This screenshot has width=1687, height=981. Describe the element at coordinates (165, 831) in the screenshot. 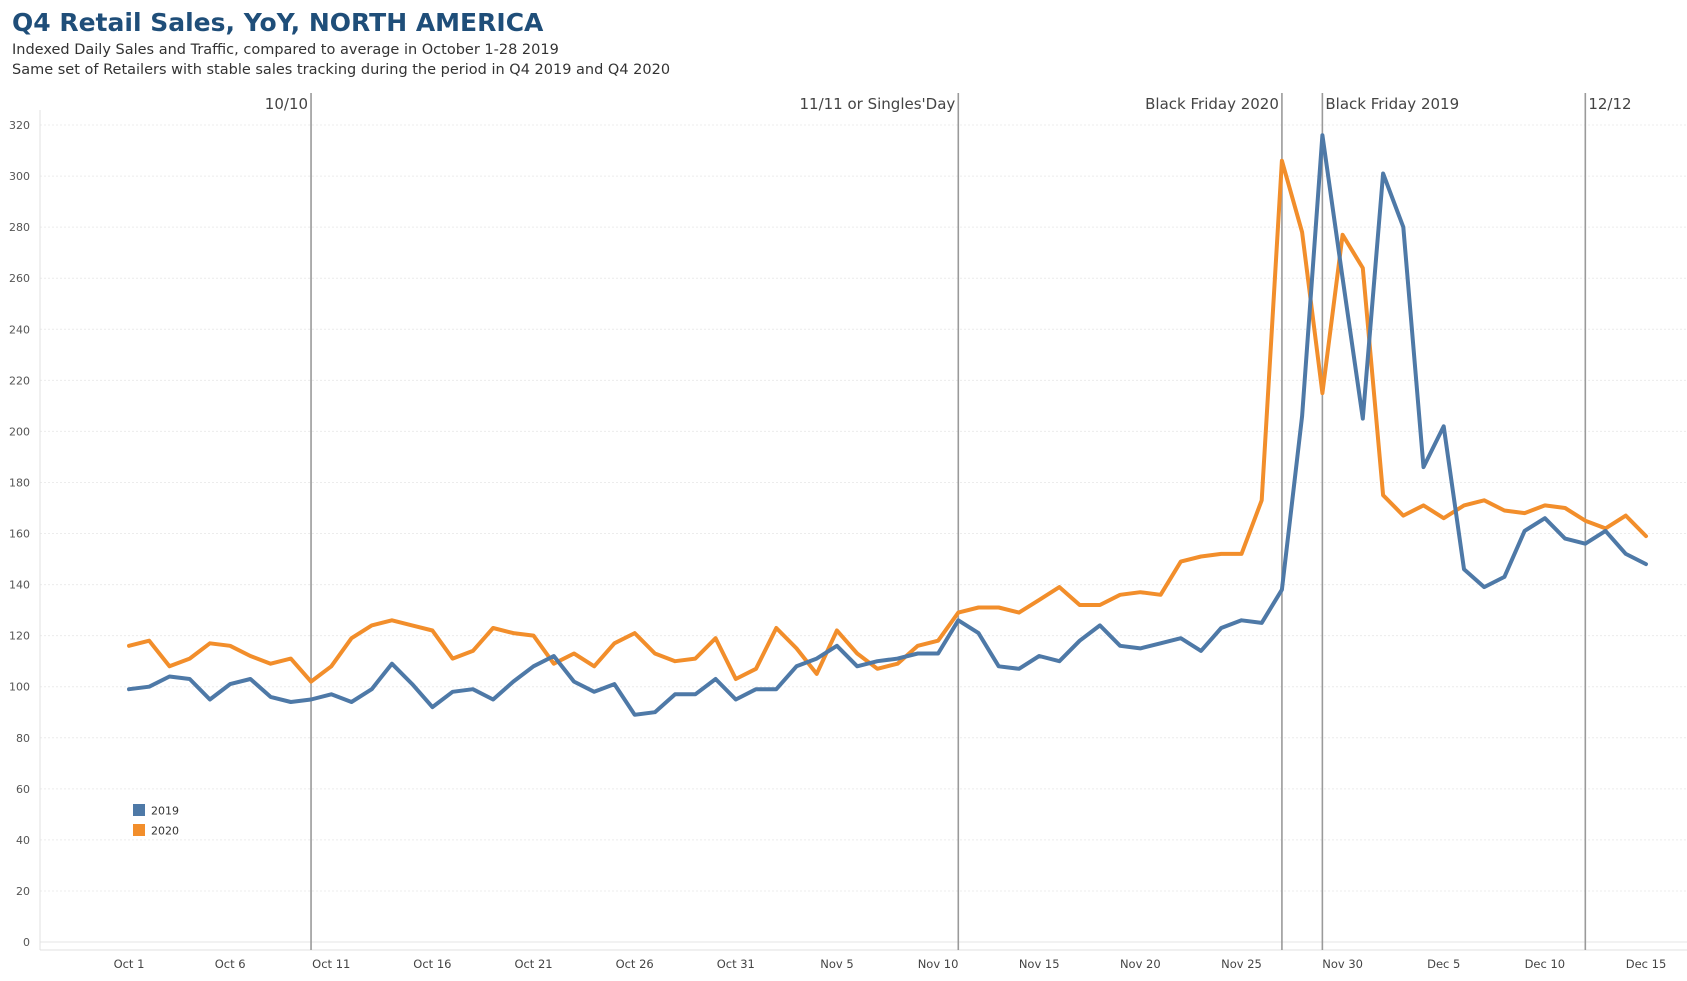

I see `legend-label-2020: 2020` at that location.